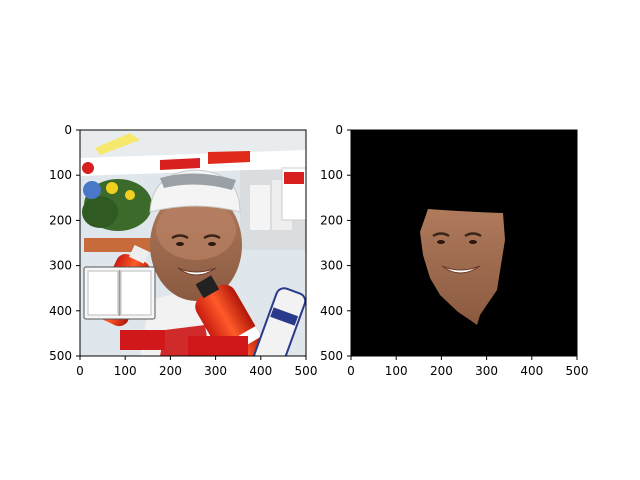 The height and width of the screenshot is (480, 640). What do you see at coordinates (260, 371) in the screenshot?
I see `photo-x-tick-label: 400` at bounding box center [260, 371].